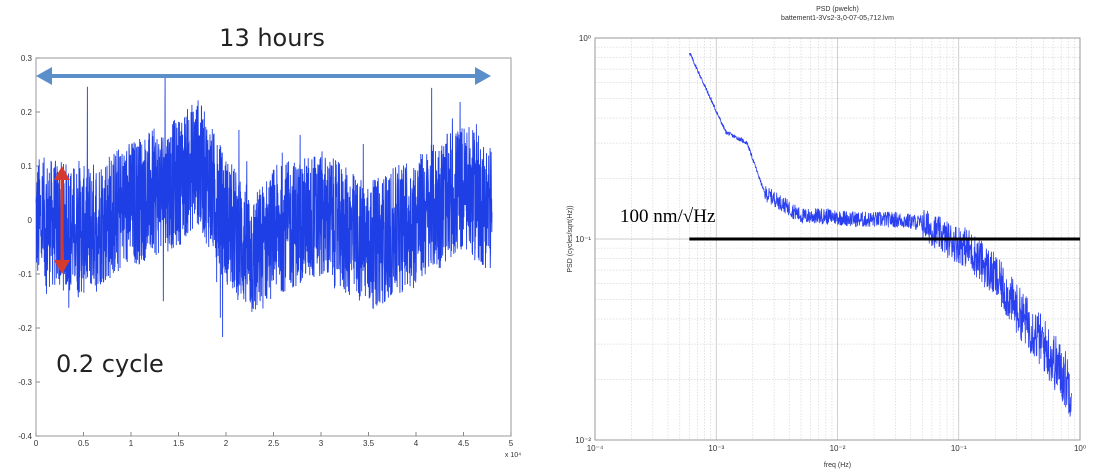 The image size is (1095, 470). What do you see at coordinates (513, 455) in the screenshot?
I see `left-x-multiplier: x 10⁴` at bounding box center [513, 455].